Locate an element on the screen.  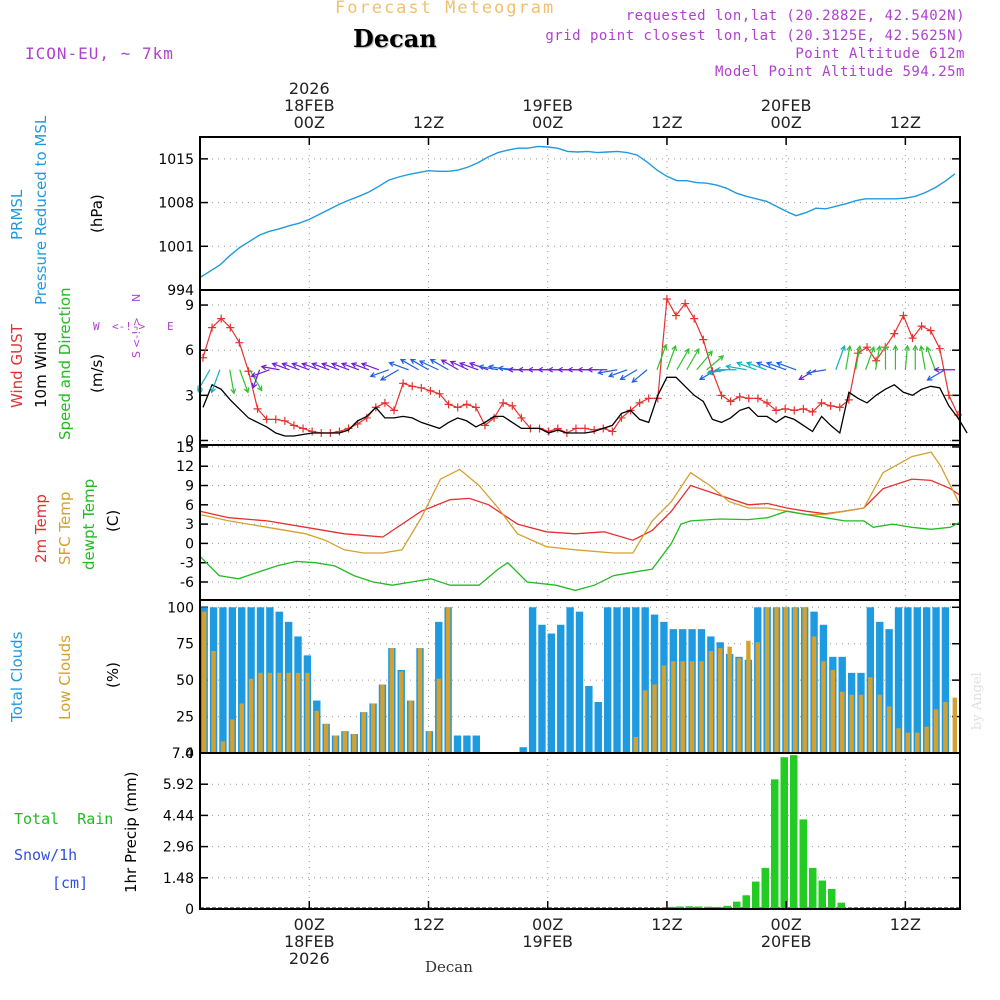
point-altitude: Point Altitude 612m is located at coordinates (880, 54).